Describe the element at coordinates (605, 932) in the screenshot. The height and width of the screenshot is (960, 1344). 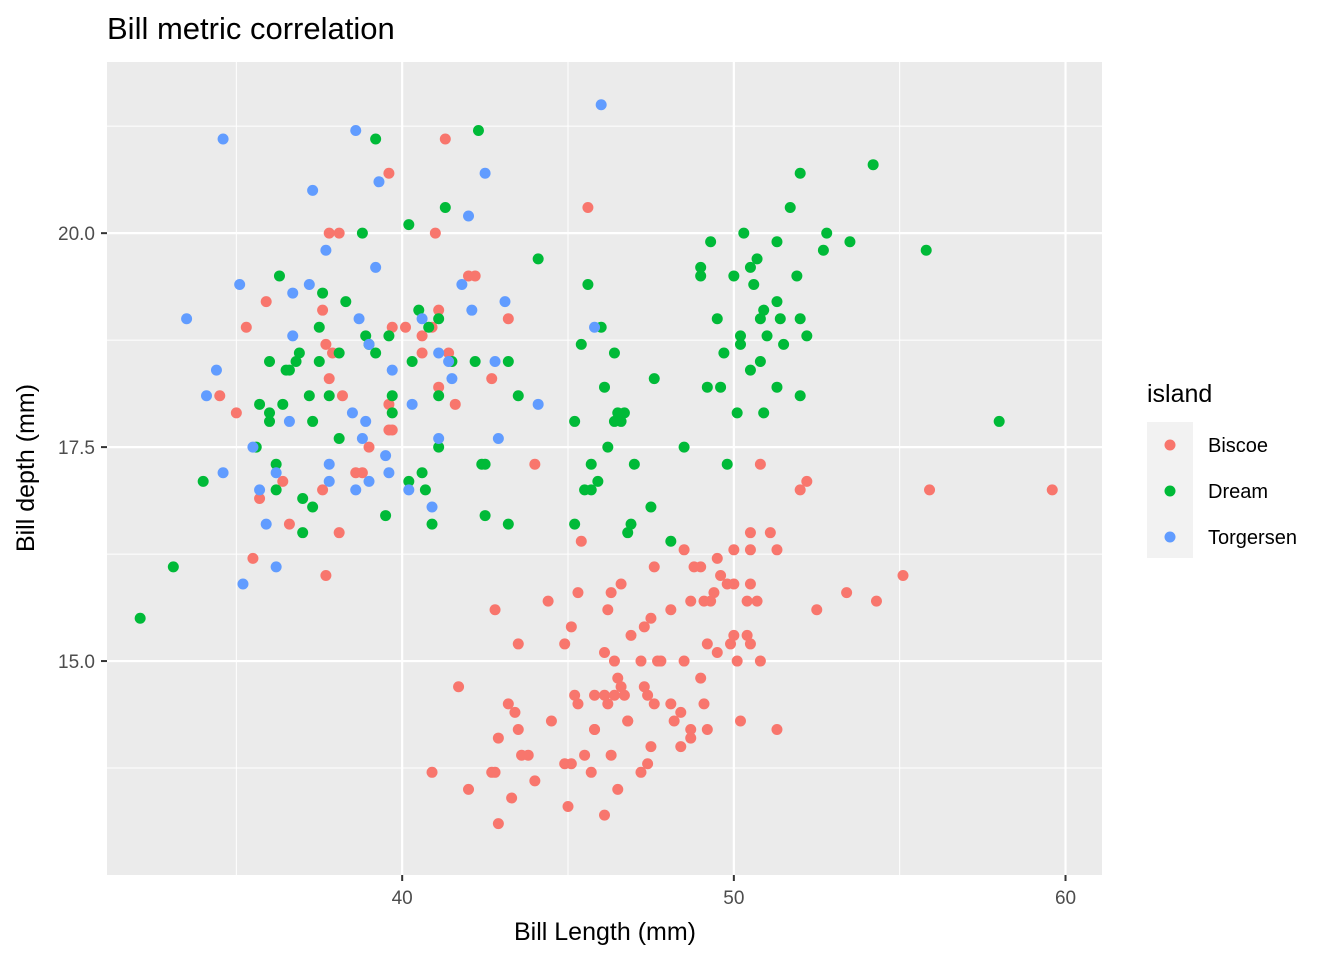
I see `x-axis-title: Bill Length (mm)` at that location.